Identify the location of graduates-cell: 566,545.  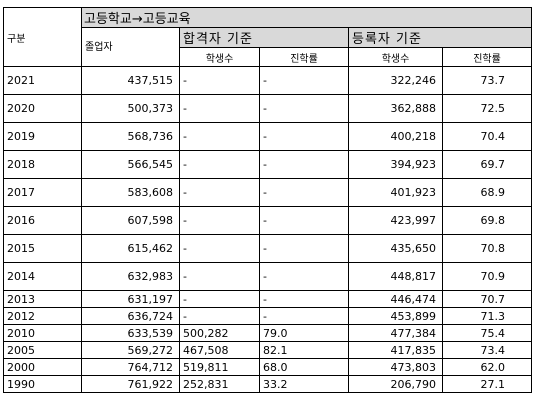
(130, 164).